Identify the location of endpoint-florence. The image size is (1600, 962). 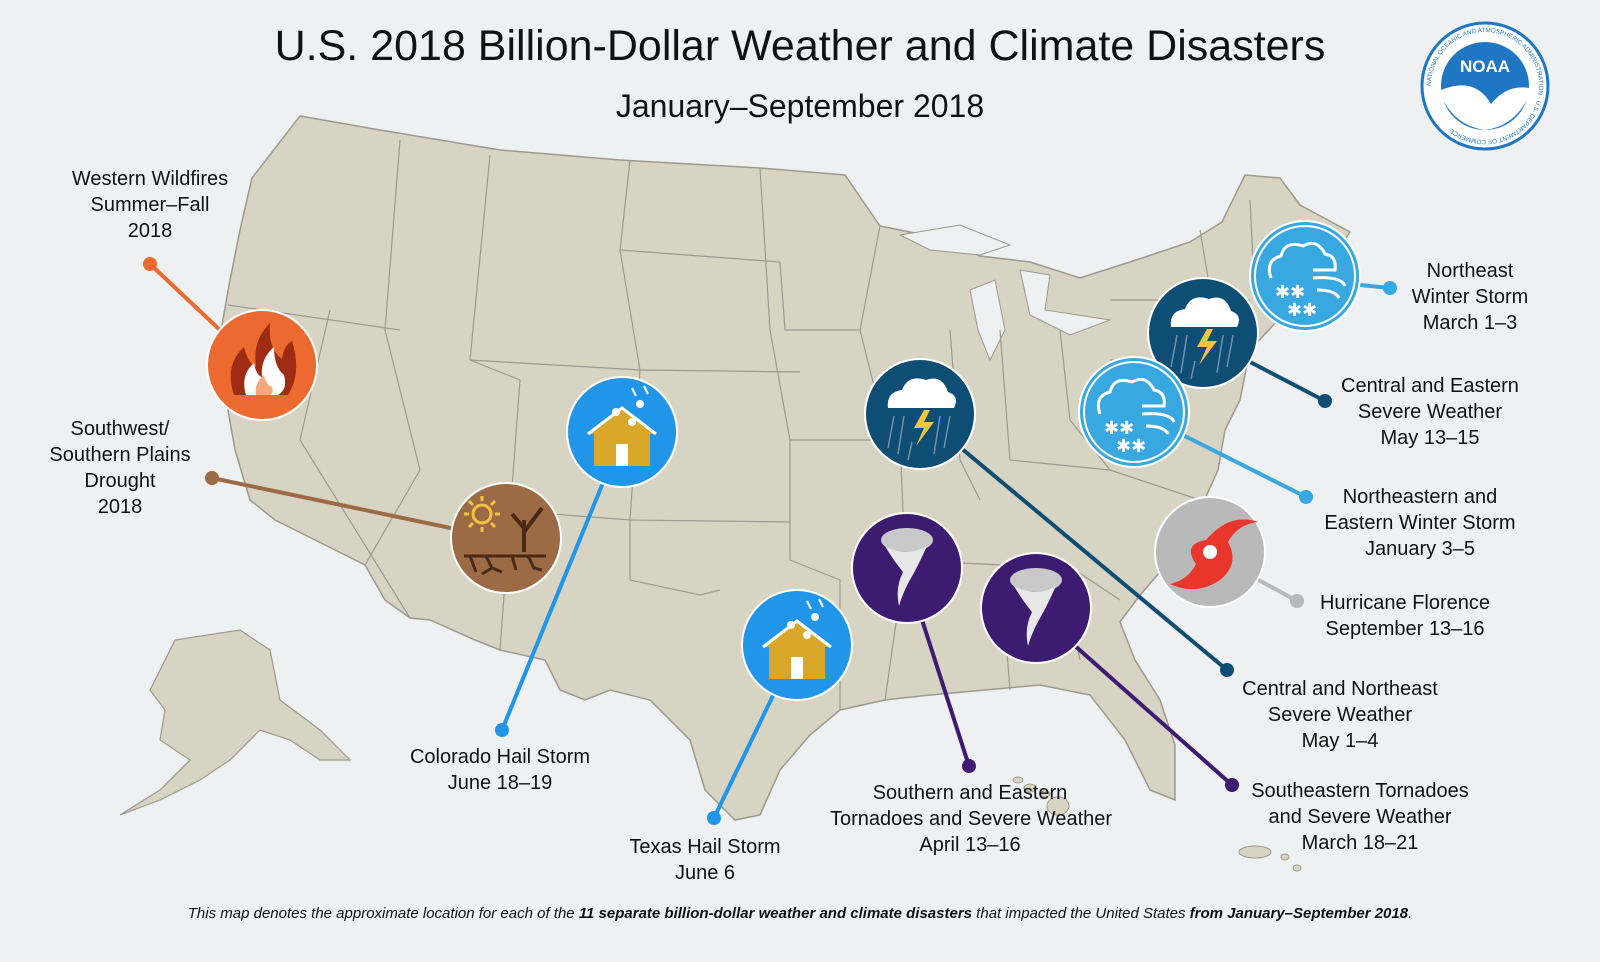
(1297, 601).